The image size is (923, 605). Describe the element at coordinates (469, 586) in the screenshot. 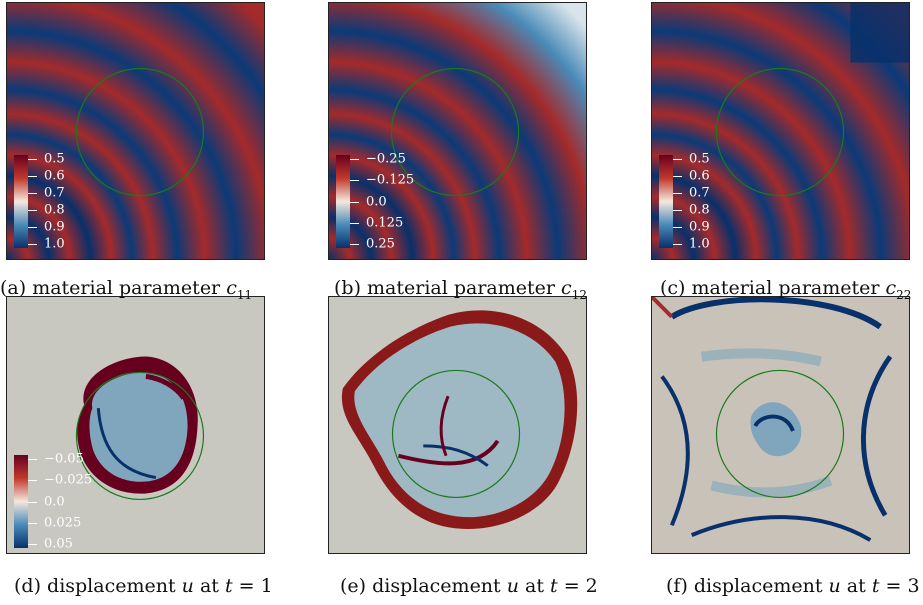

I see `caption-e: (e) displacement u at t = 2` at that location.